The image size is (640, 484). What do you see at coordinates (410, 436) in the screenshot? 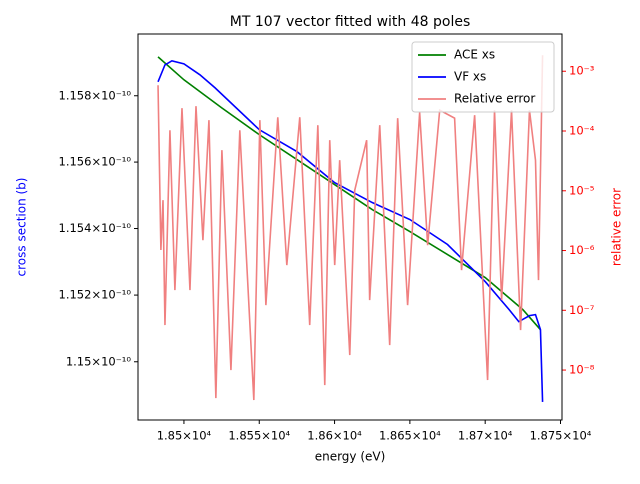
I see `x-tick-label: 1.865×10⁴` at bounding box center [410, 436].